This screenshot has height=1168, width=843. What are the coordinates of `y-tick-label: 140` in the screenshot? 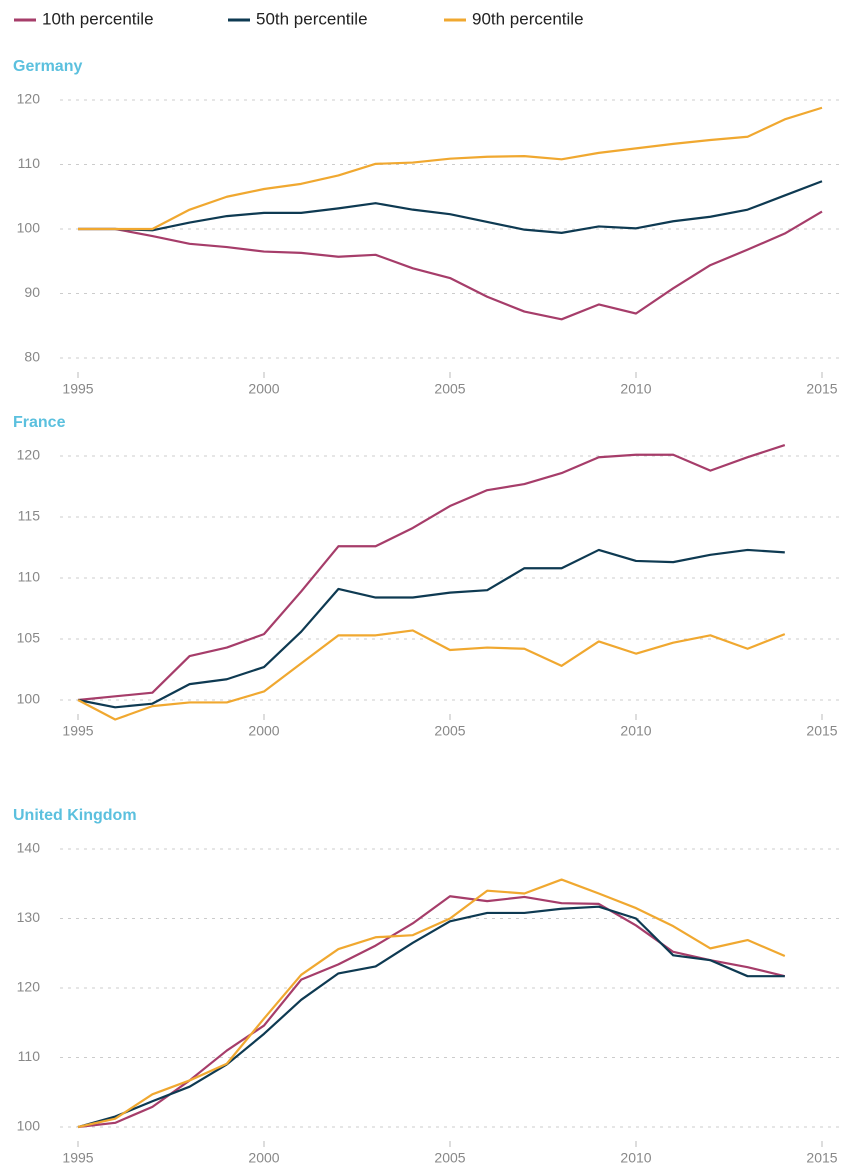 It's located at (29, 848).